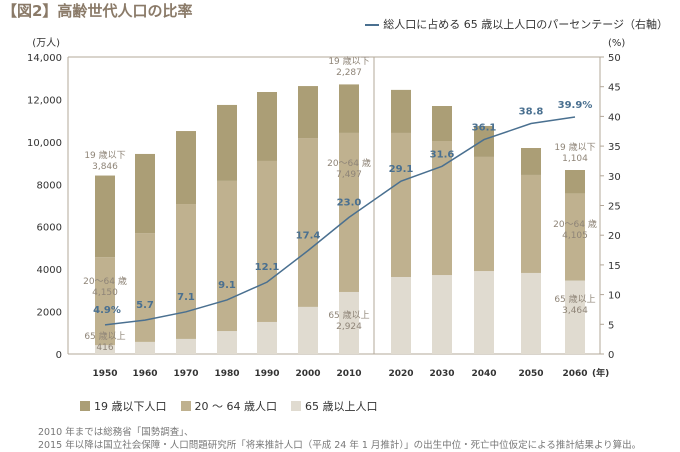  Describe the element at coordinates (614, 207) in the screenshot. I see `right-tick-label: 25` at that location.